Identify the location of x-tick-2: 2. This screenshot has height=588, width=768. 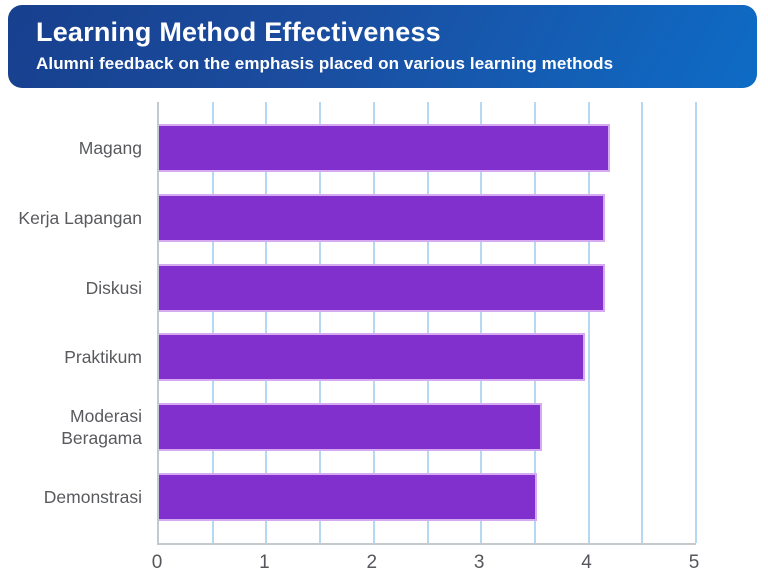
(372, 562).